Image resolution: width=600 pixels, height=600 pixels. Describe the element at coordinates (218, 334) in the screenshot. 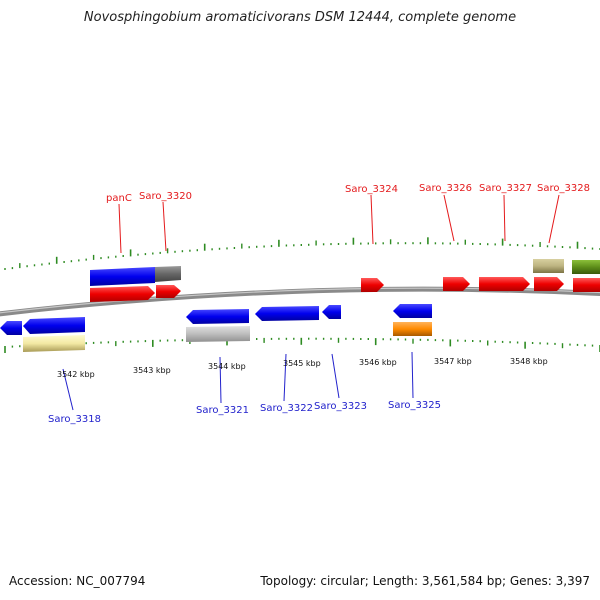

I see `gene-saro-3321-box` at that location.